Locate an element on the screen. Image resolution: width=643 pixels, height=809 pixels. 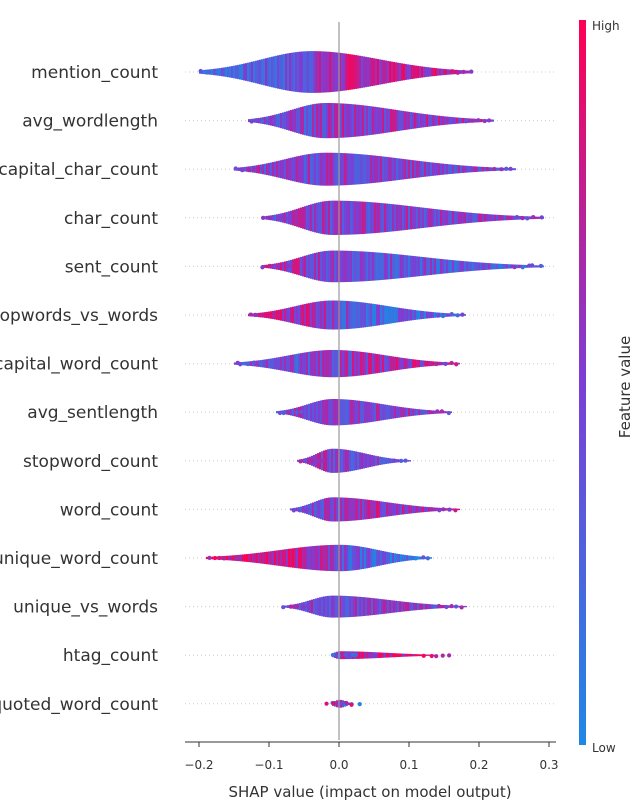
x-tick-label: 0.0 is located at coordinates (338, 765).